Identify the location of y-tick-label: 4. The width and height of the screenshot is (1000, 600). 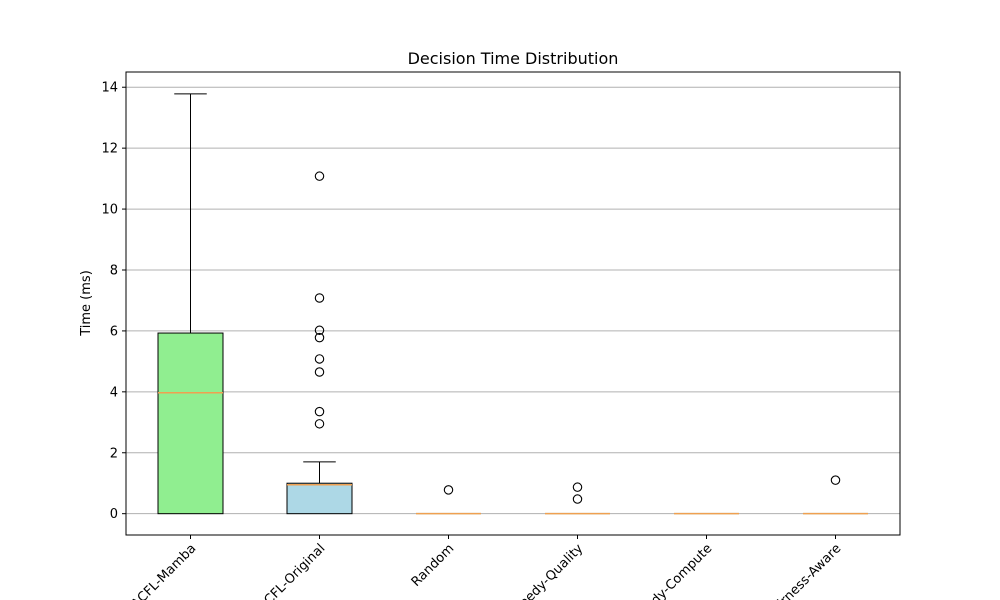
(114, 392).